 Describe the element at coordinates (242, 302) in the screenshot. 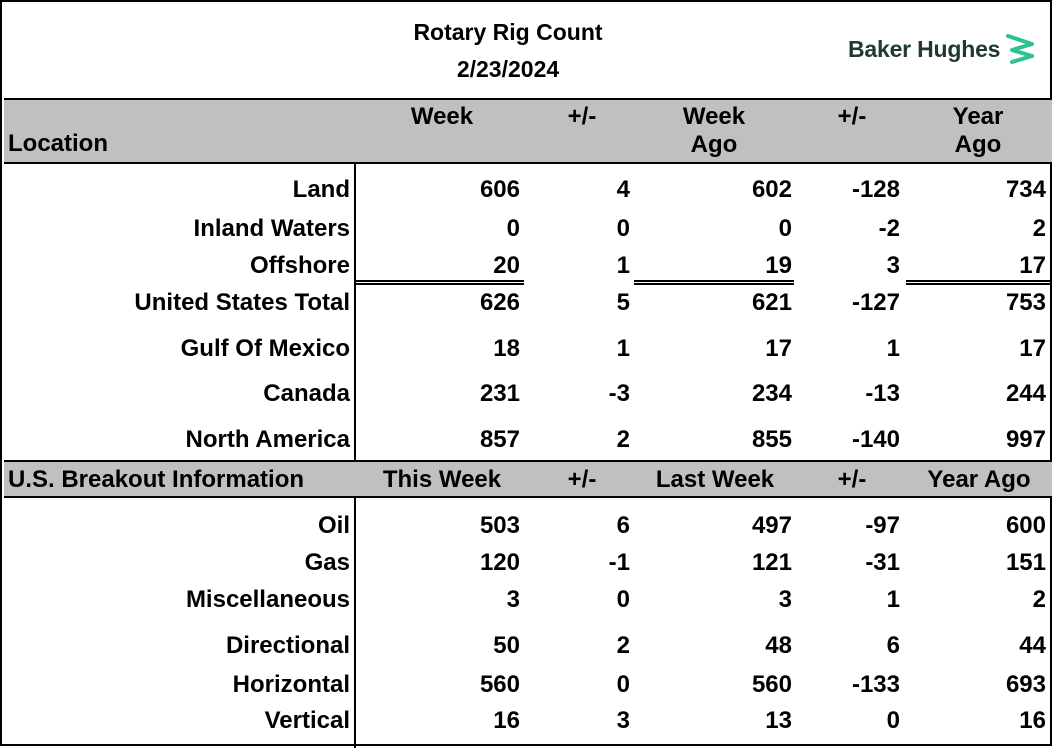

I see `row-label: United States Total` at that location.